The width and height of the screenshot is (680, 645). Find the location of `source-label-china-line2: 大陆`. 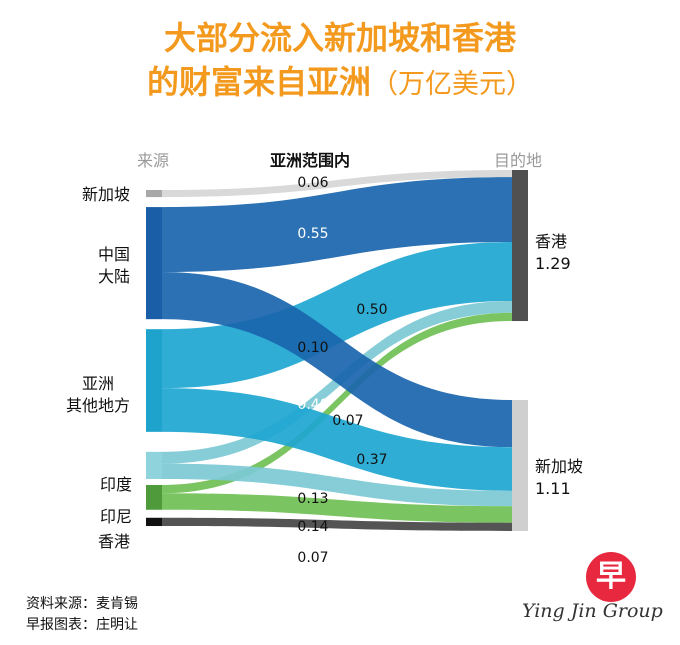

source-label-china-line2: 大陆 is located at coordinates (114, 276).